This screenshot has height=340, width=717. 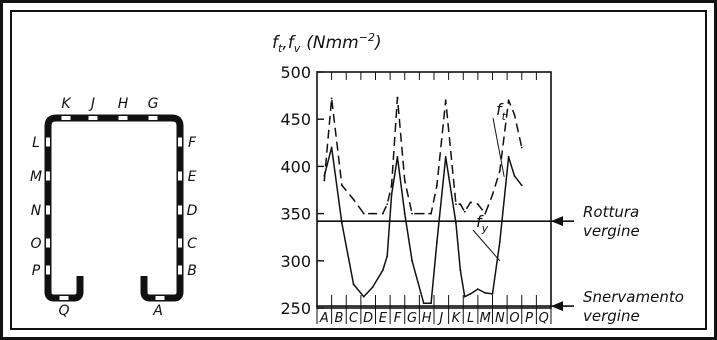 What do you see at coordinates (153, 104) in the screenshot?
I see `section-label-G: G` at bounding box center [153, 104].